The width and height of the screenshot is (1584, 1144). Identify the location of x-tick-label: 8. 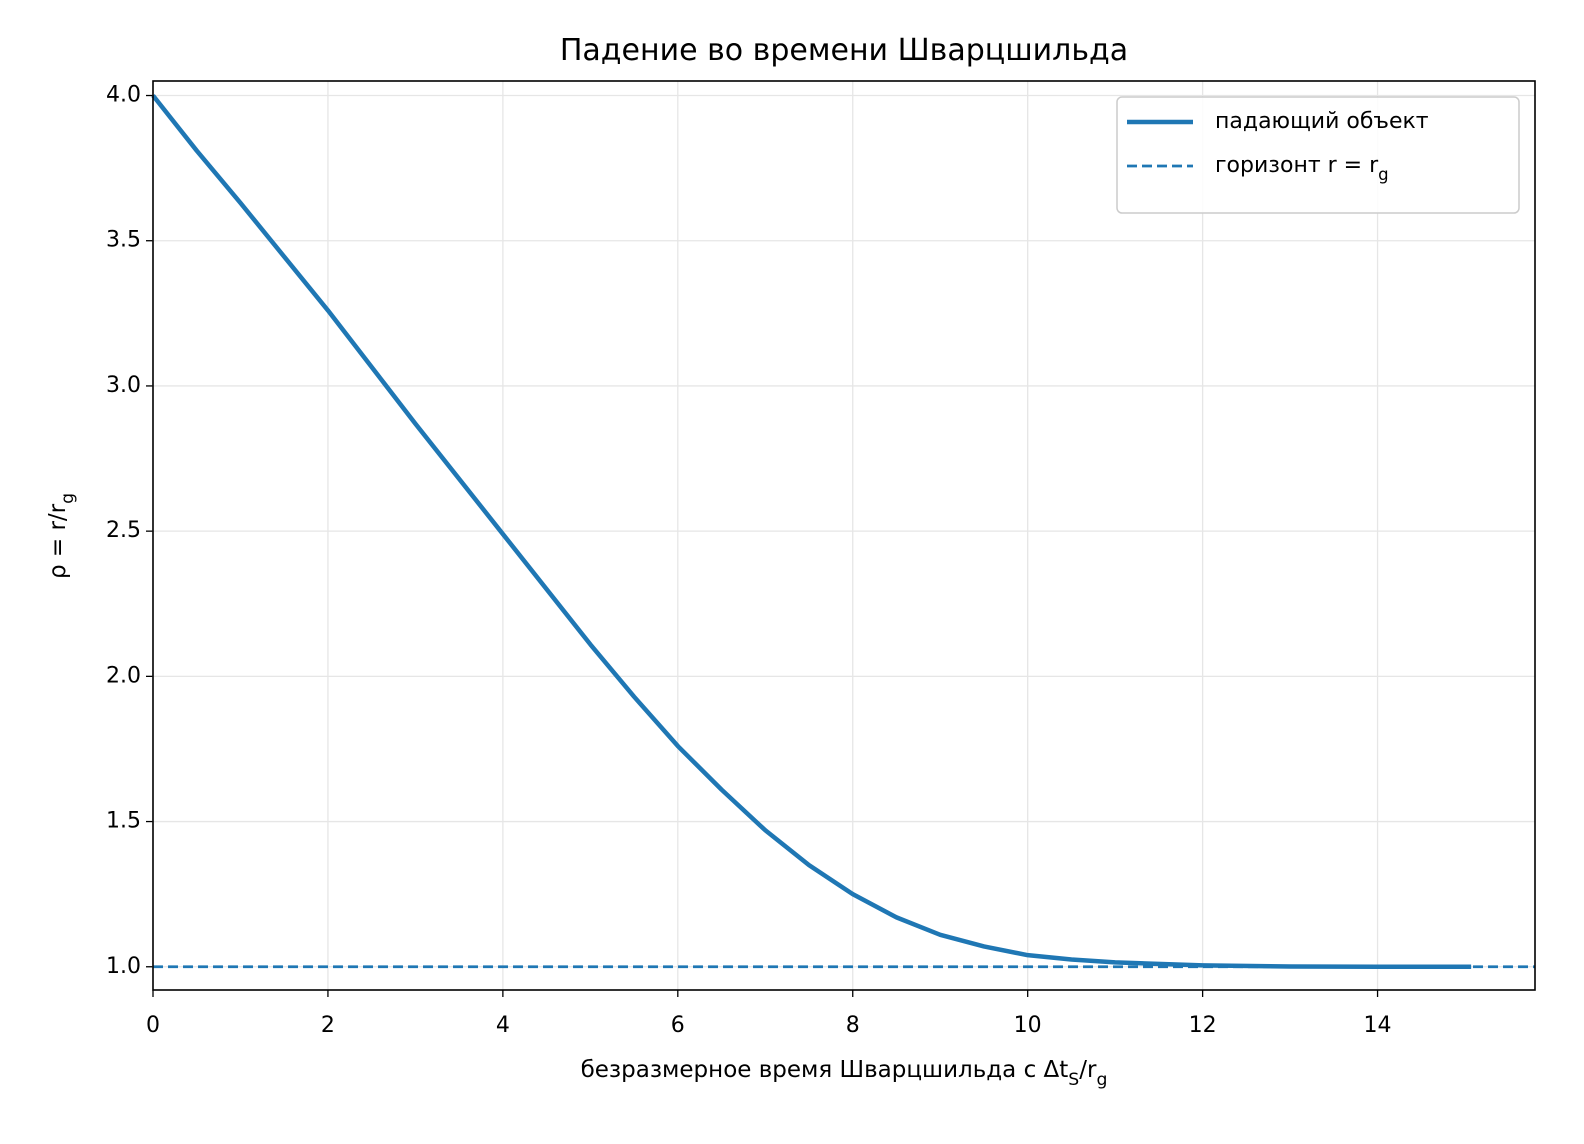
(853, 1025).